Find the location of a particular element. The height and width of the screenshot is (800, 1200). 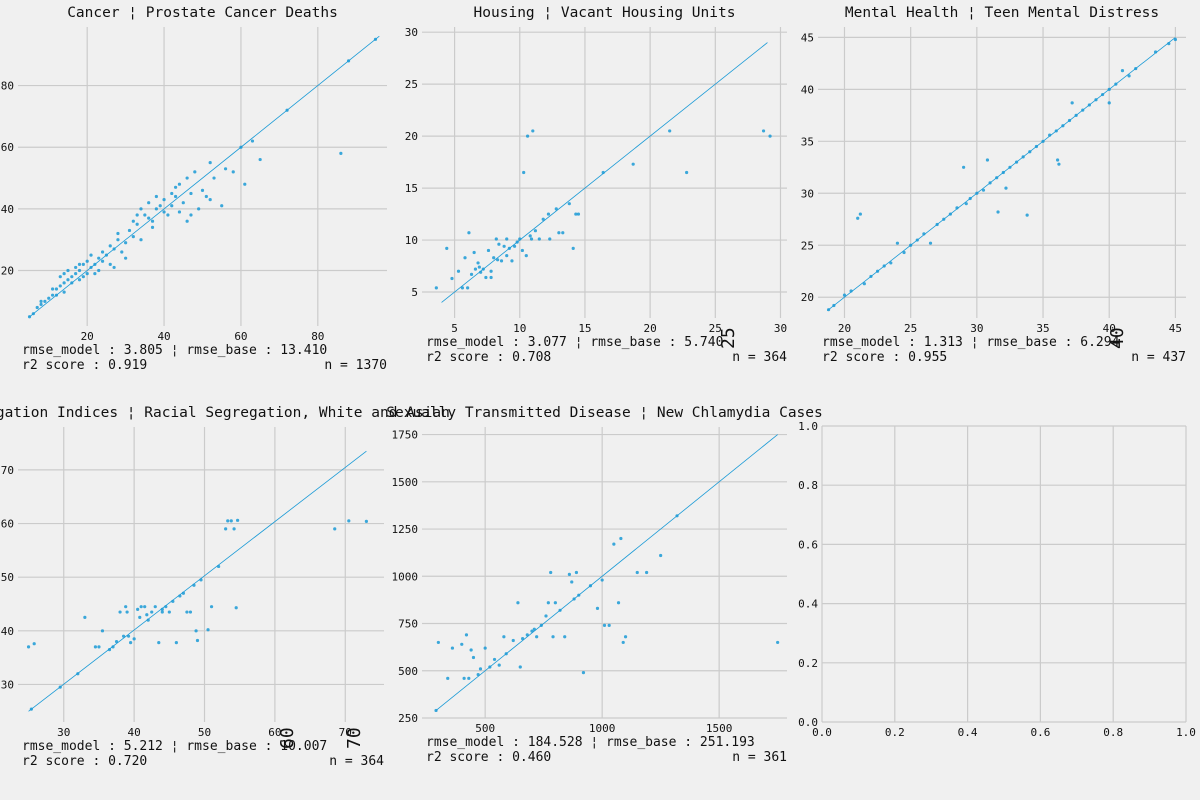

x-tick-label: 20 is located at coordinates (844, 328).